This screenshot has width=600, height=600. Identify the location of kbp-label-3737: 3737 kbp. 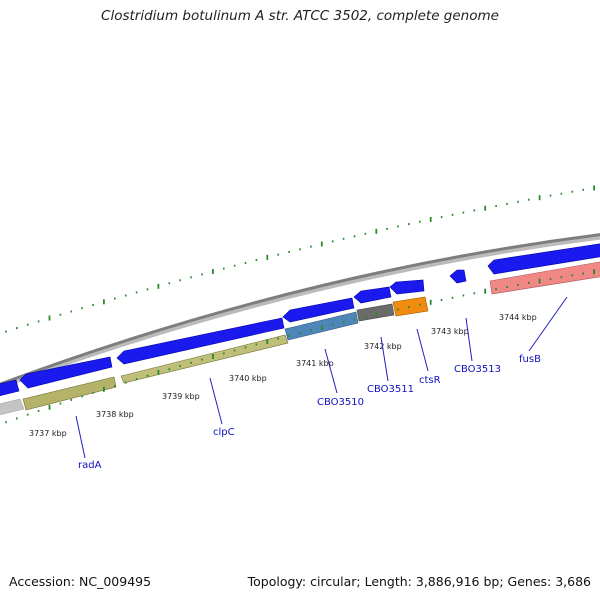
(48, 433).